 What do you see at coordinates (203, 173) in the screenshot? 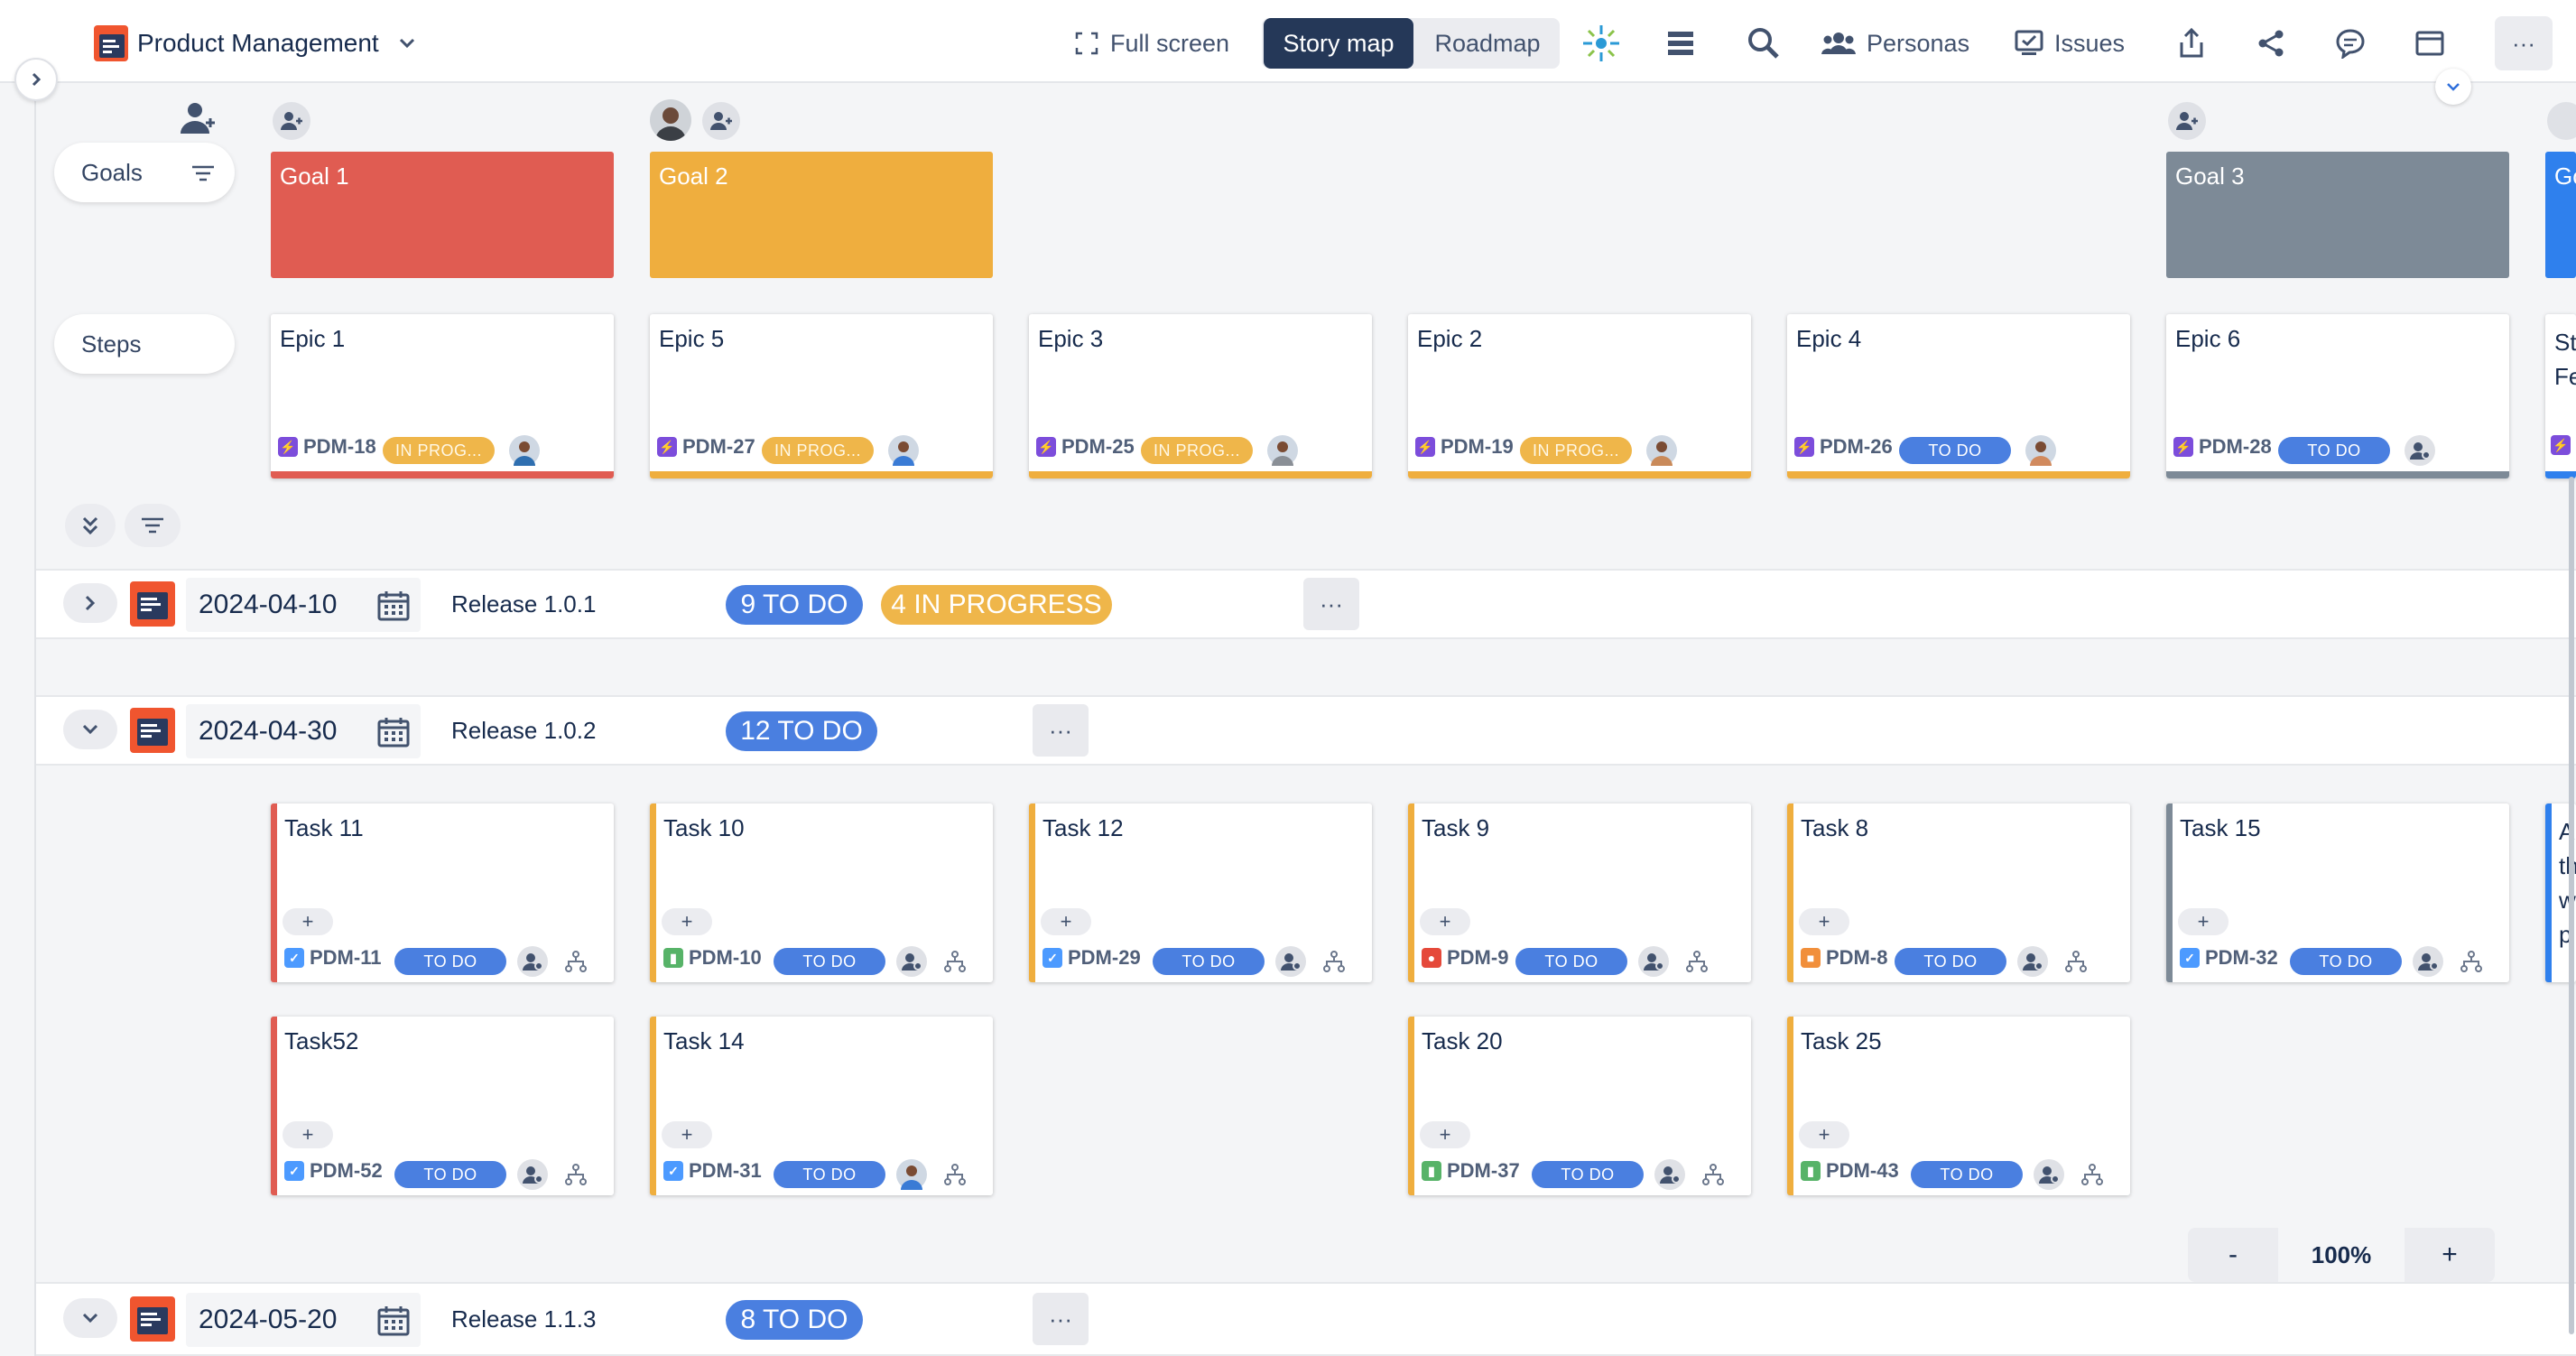
I see `filter-icon` at bounding box center [203, 173].